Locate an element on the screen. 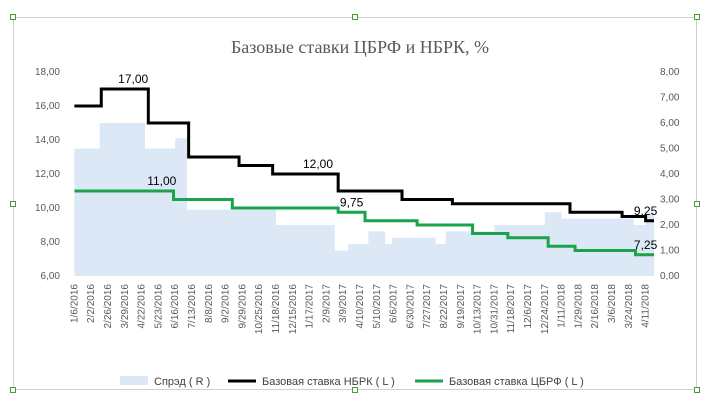 This screenshot has width=720, height=407. x-tick-label: 6/6/2017 is located at coordinates (394, 303).